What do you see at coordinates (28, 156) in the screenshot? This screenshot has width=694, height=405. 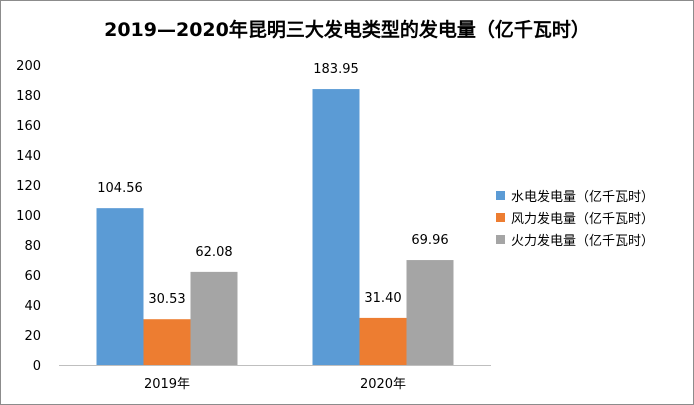 I see `y-tick-label: 140` at bounding box center [28, 156].